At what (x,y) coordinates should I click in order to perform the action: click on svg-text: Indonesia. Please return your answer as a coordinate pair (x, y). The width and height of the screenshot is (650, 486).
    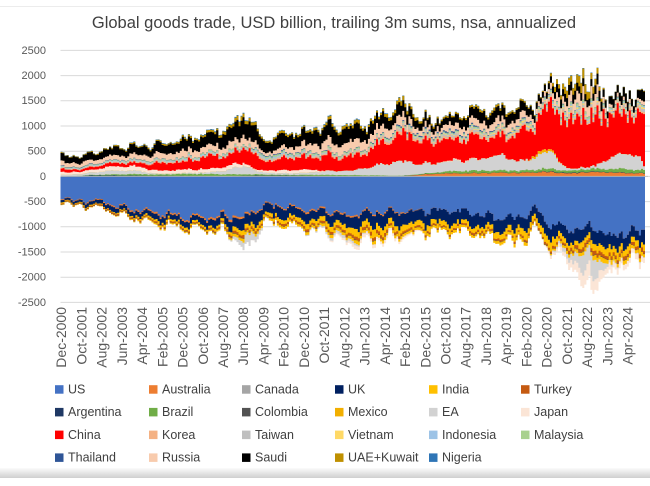
    Looking at the image, I should click on (469, 435).